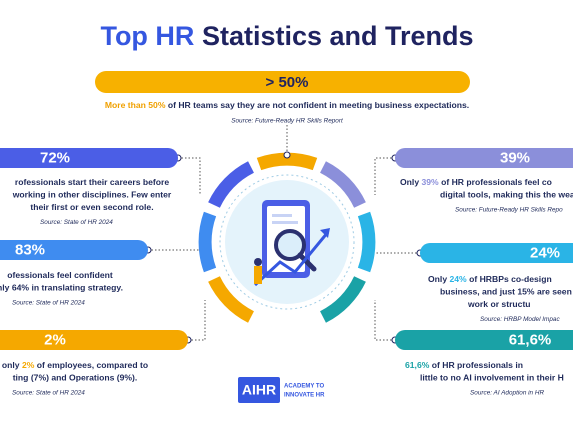 The height and width of the screenshot is (423, 573). I want to click on body-text: working in other disciplines. Few enter, so click(92, 195).